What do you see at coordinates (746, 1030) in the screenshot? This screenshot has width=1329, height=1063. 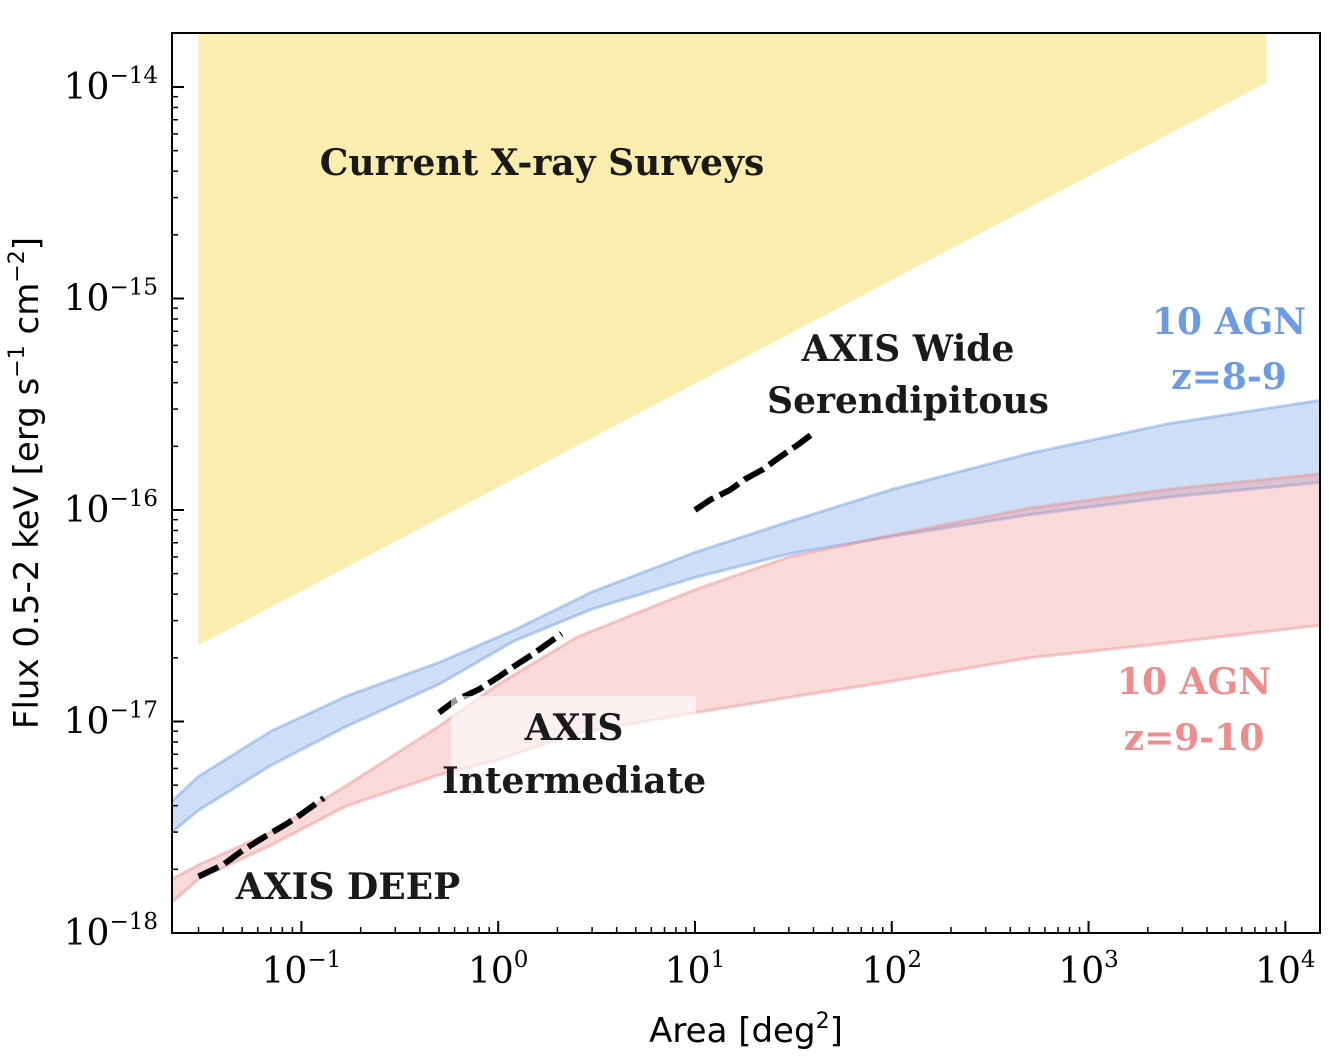 I see `x-axis-label: Area [deg2]` at bounding box center [746, 1030].